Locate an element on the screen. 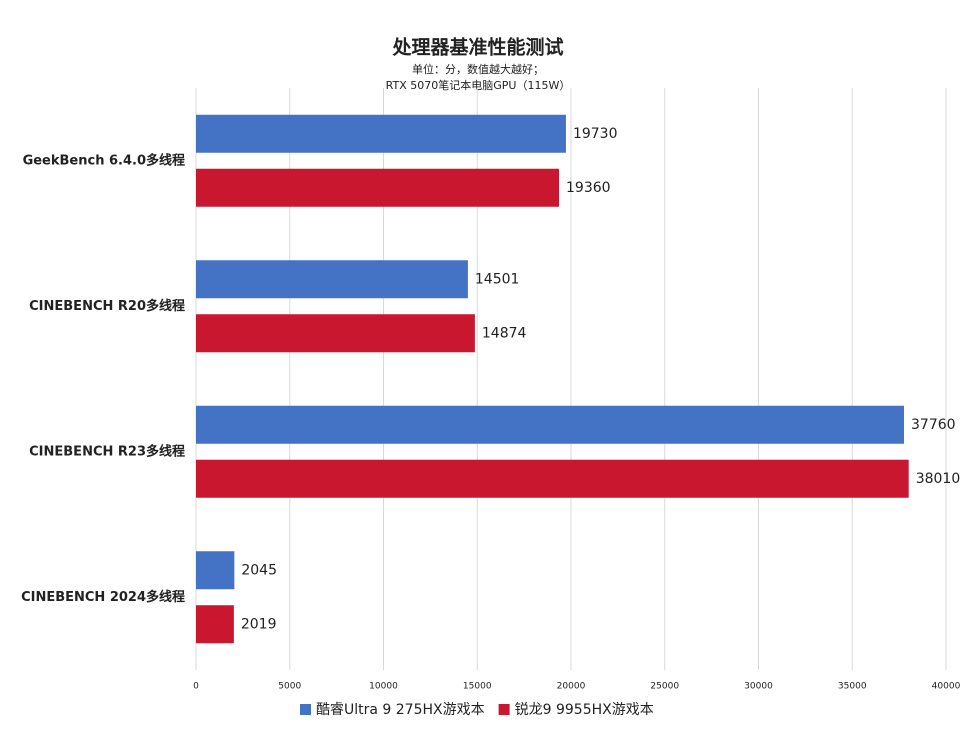 Image resolution: width=960 pixels, height=733 pixels. chart-subtitle: RTX 5070笔记本电脑GPU（115W） is located at coordinates (478, 85).